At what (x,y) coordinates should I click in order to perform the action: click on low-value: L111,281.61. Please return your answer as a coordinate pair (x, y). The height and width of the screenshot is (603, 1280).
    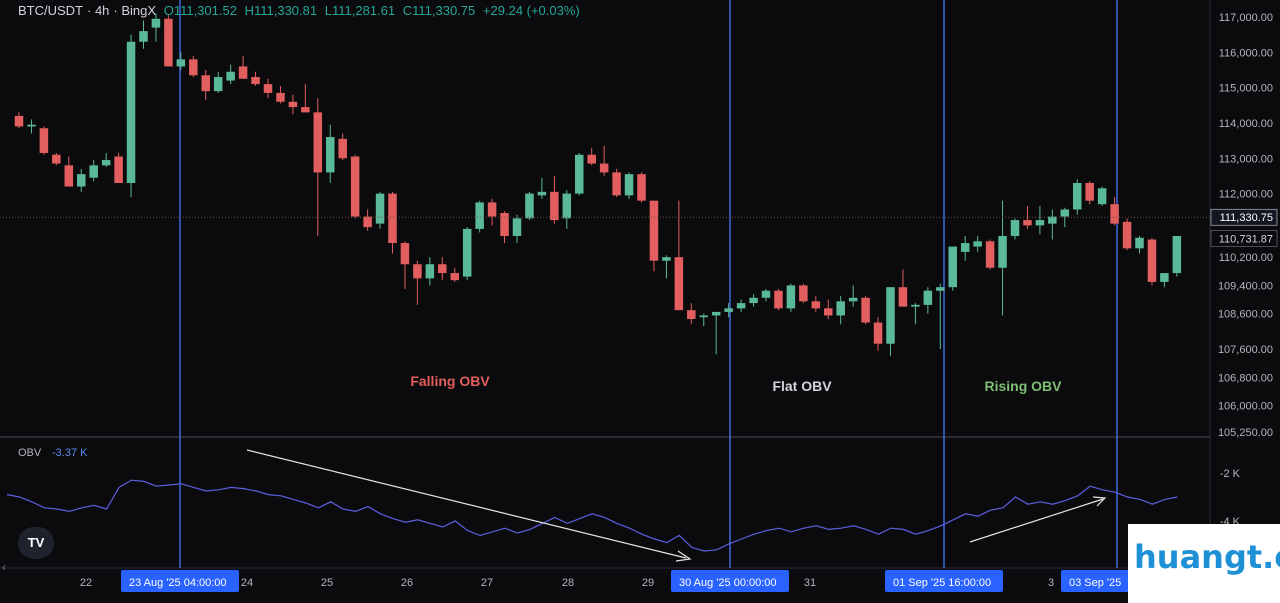
    Looking at the image, I should click on (360, 10).